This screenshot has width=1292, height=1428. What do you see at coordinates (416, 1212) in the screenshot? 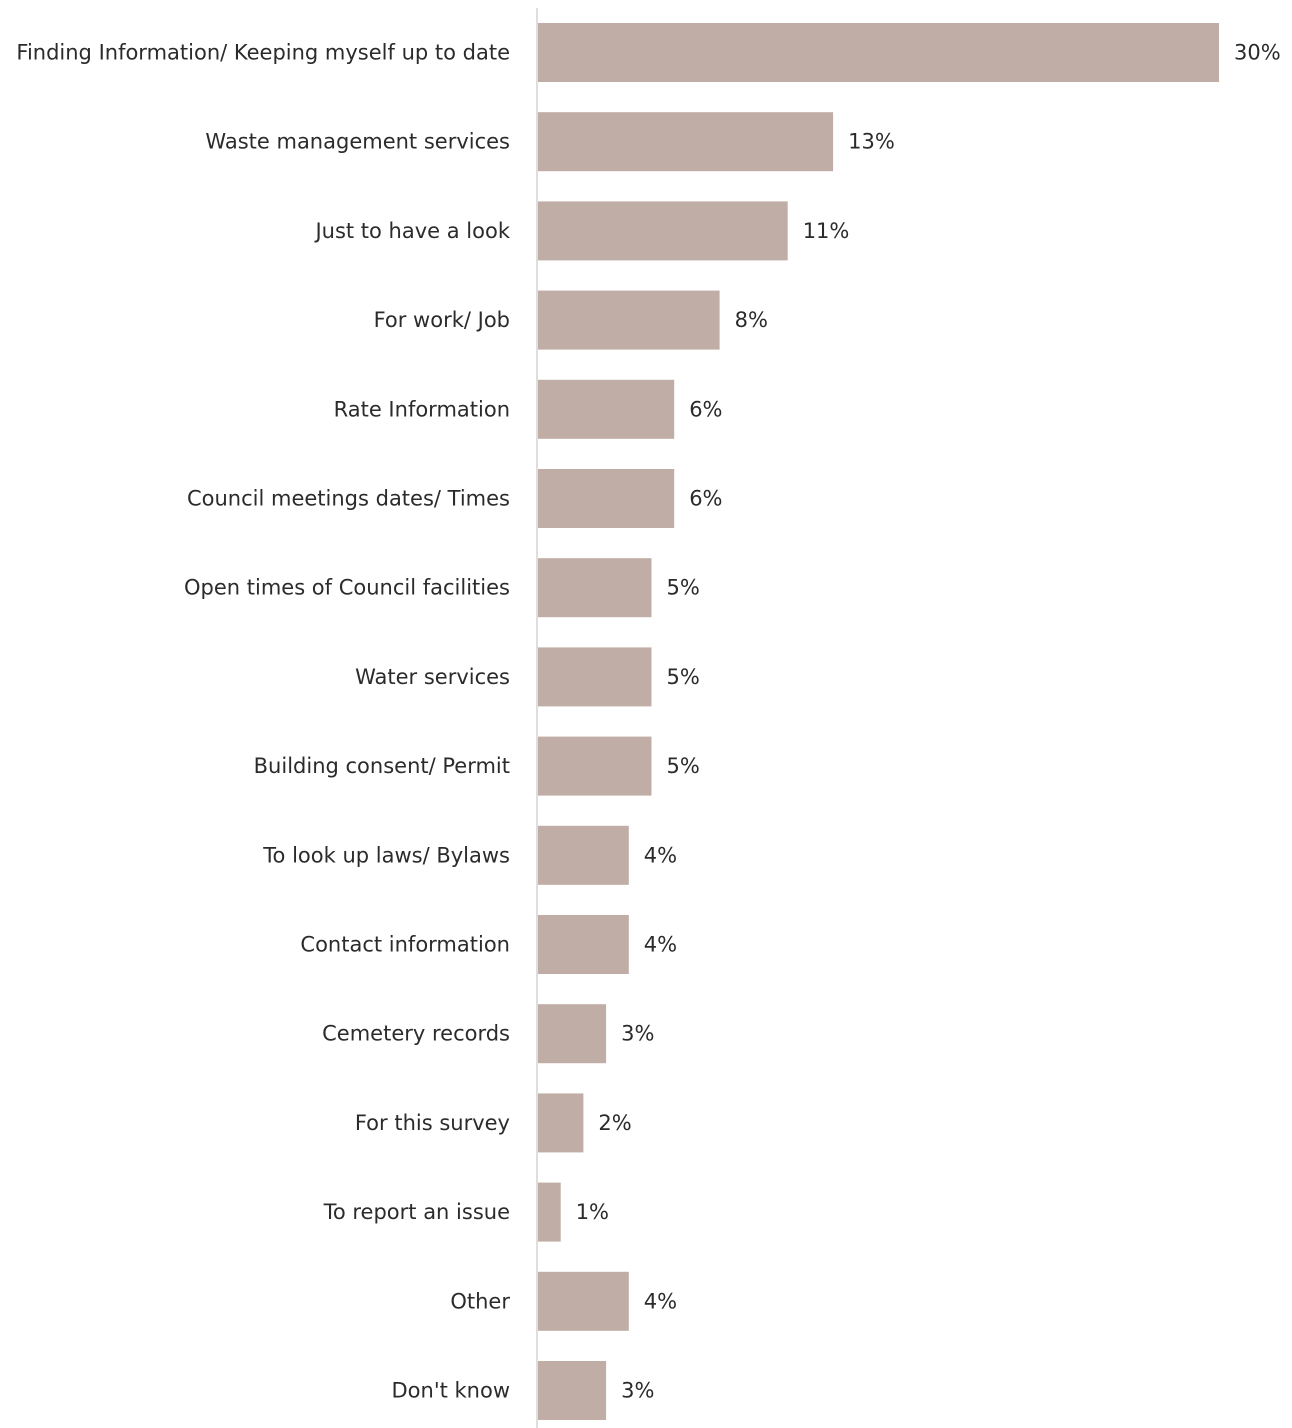
I see `category-label: To report an issue` at bounding box center [416, 1212].